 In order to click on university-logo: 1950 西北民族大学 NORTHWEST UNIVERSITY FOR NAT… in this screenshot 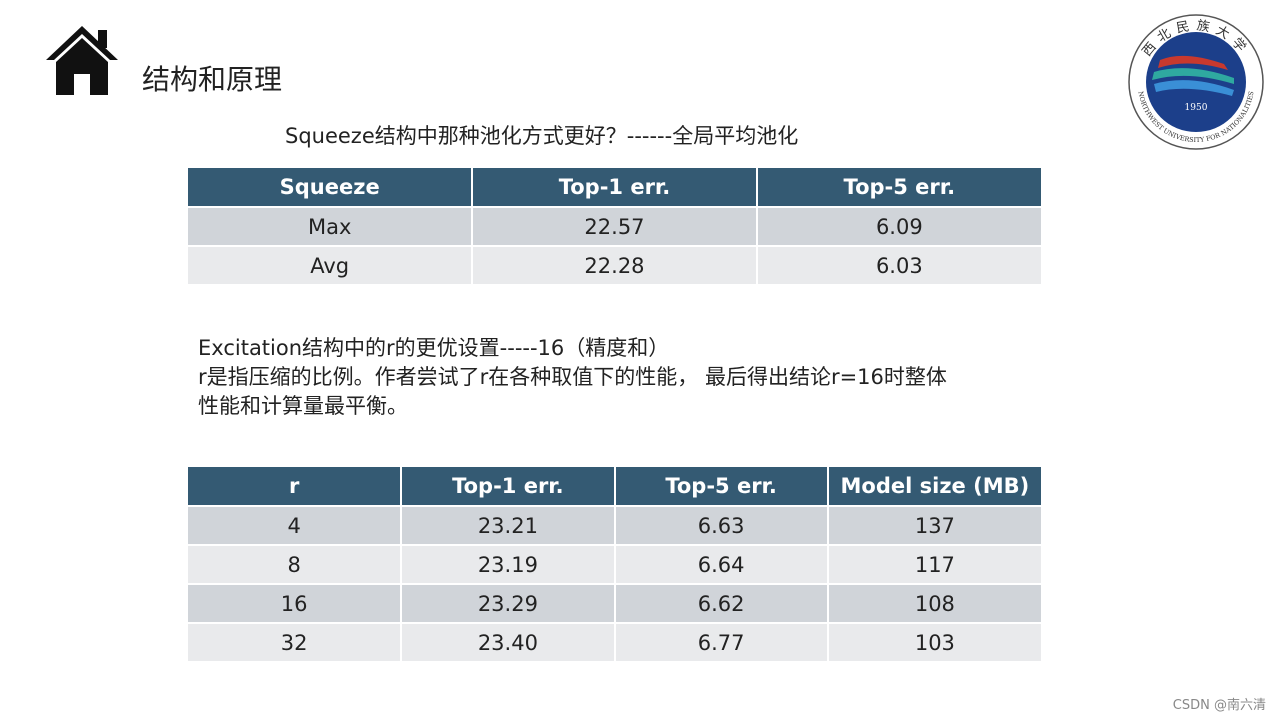, I will do `click(1196, 82)`.